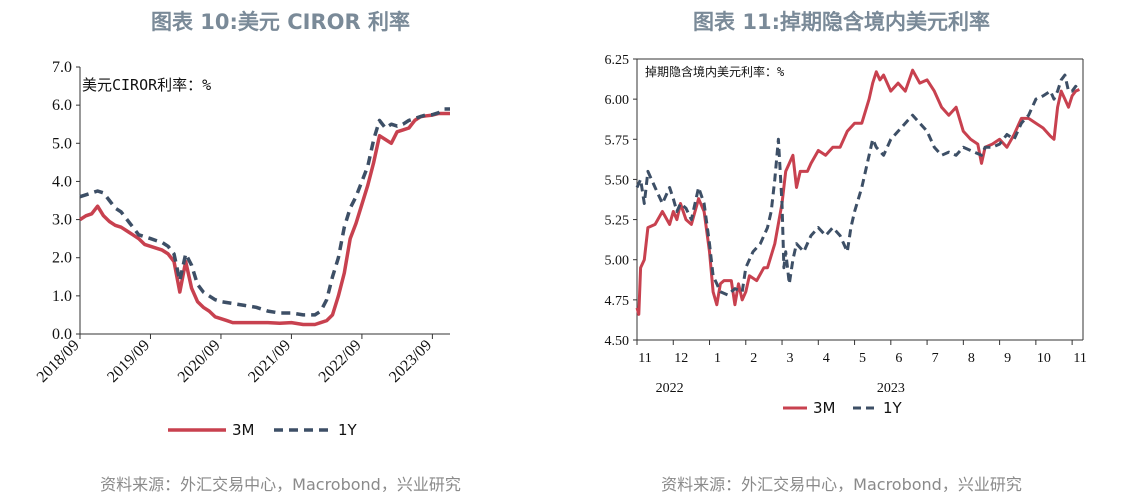 The image size is (1122, 501). I want to click on x-tick-label: 2019/09, so click(128, 361).